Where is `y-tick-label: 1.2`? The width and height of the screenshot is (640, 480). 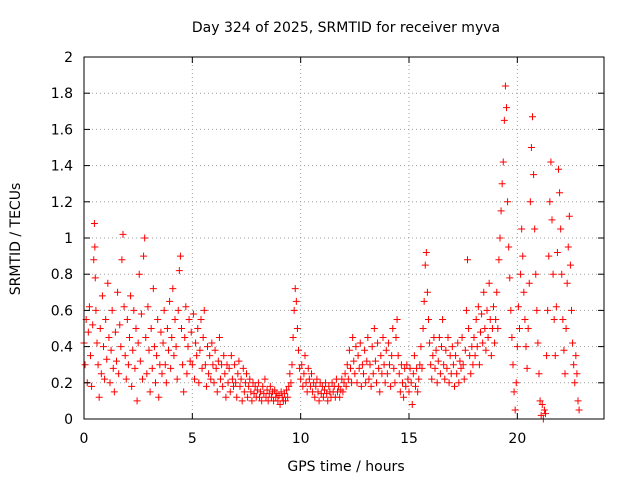 y-tick-label: 1.2 is located at coordinates (62, 203).